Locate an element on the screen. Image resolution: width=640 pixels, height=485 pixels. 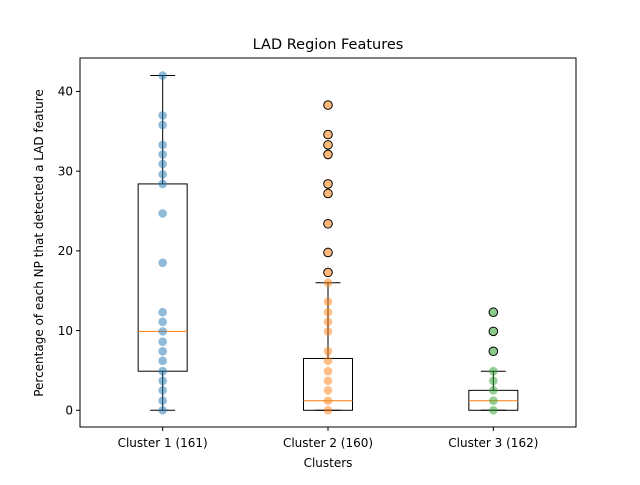
y-tick-label: 10 is located at coordinates (65, 331).